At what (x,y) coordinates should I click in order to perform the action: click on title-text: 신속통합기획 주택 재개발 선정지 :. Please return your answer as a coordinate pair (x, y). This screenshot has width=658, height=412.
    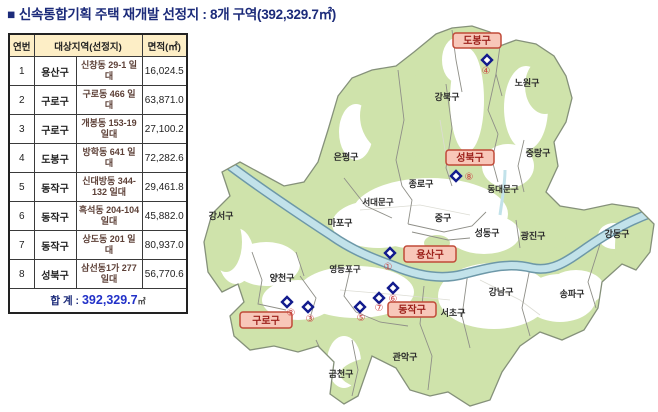
    Looking at the image, I should click on (114, 14).